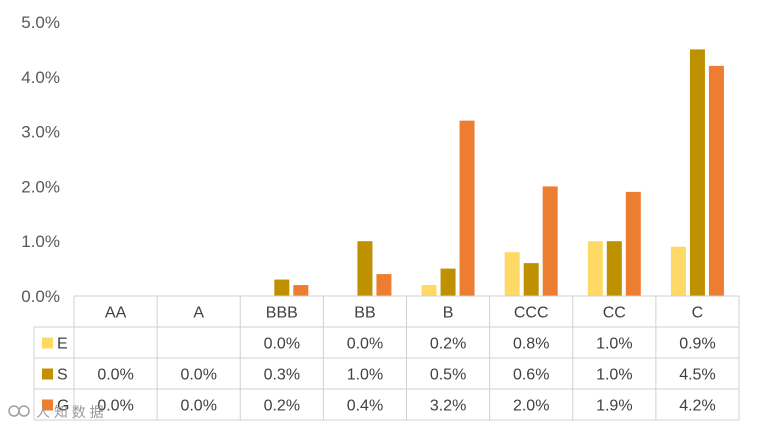  I want to click on bar-g-b, so click(467, 208).